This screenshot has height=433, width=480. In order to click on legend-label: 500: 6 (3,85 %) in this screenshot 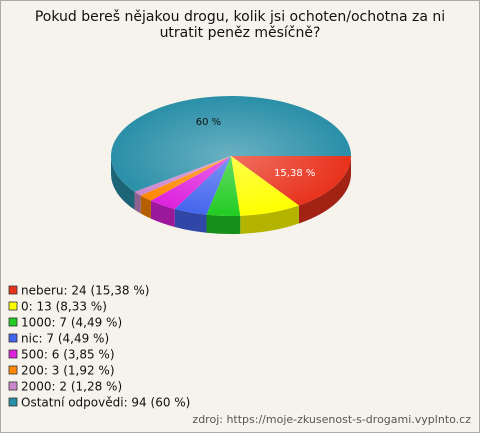, I will do `click(68, 355)`.